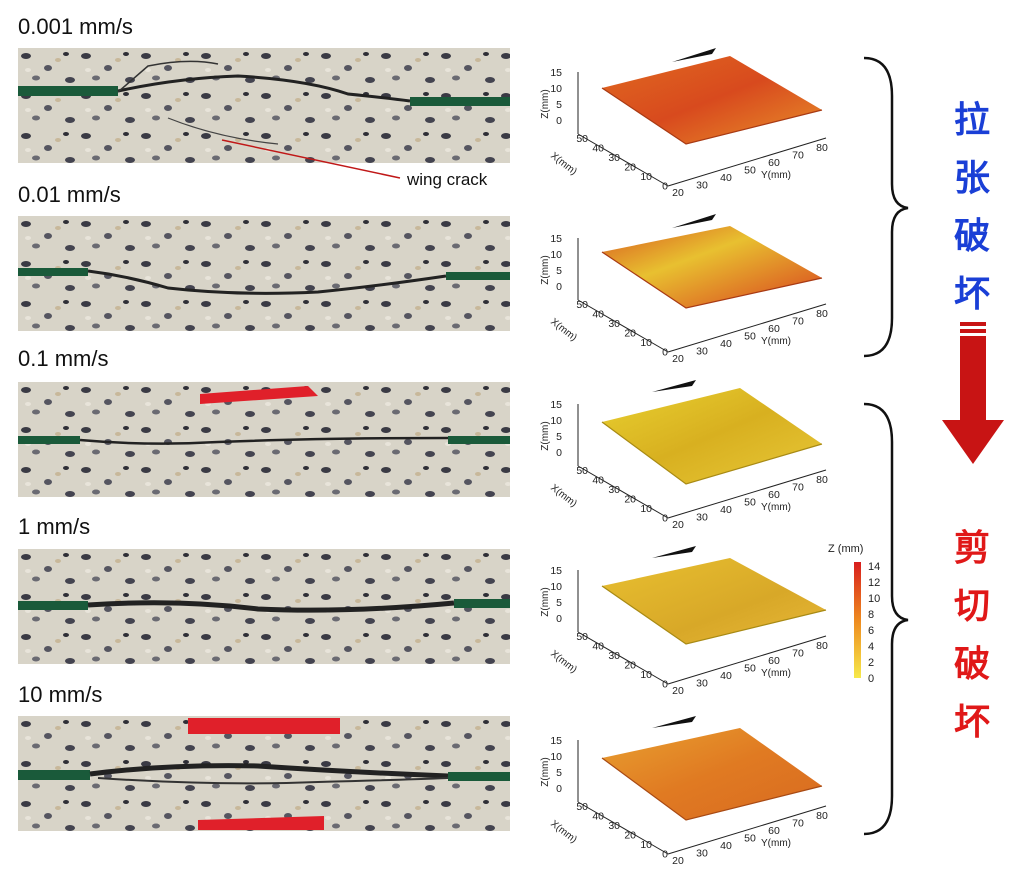 Image resolution: width=1024 pixels, height=874 pixels. Describe the element at coordinates (874, 583) in the screenshot. I see `colorbar-tick-label: 12` at that location.